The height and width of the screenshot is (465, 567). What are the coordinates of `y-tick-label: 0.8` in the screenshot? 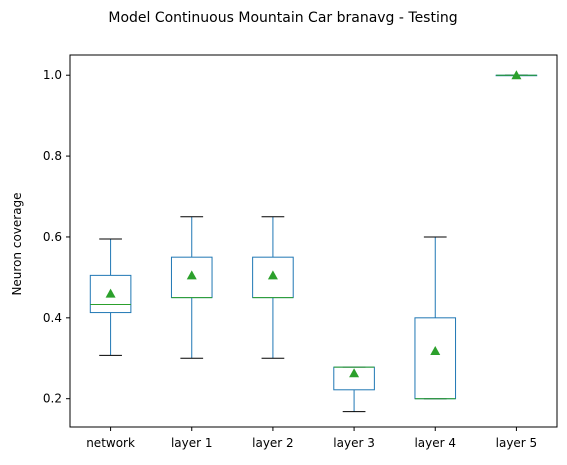 It's located at (52, 156).